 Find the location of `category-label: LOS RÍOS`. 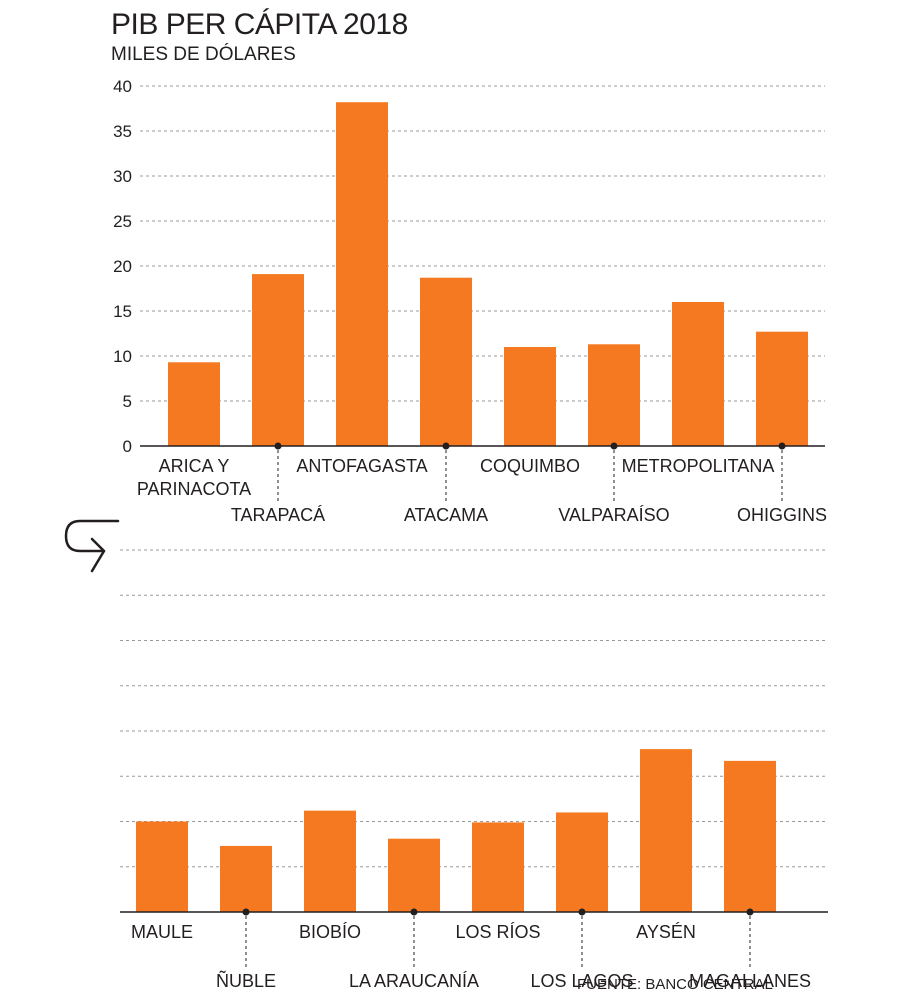

category-label: LOS RÍOS is located at coordinates (497, 932).